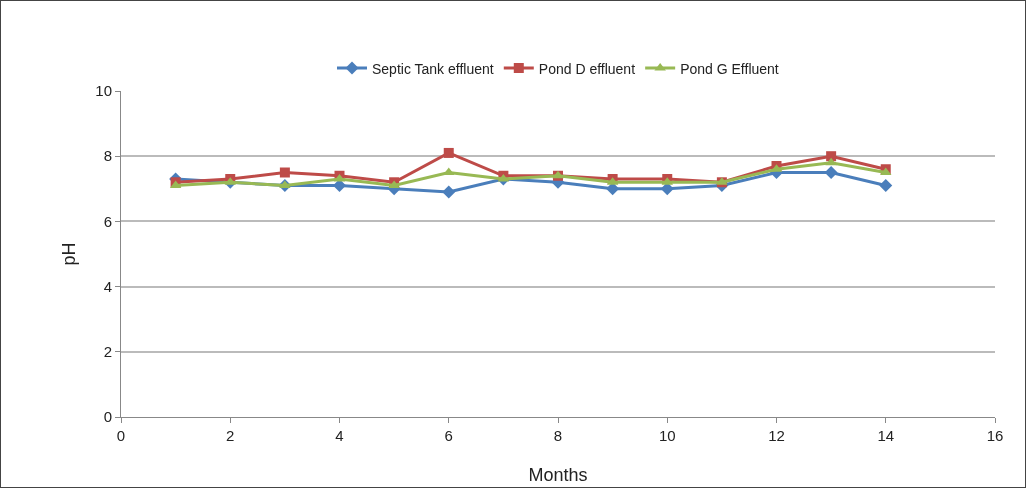 The width and height of the screenshot is (1026, 488). I want to click on x-tick-label: 16, so click(995, 435).